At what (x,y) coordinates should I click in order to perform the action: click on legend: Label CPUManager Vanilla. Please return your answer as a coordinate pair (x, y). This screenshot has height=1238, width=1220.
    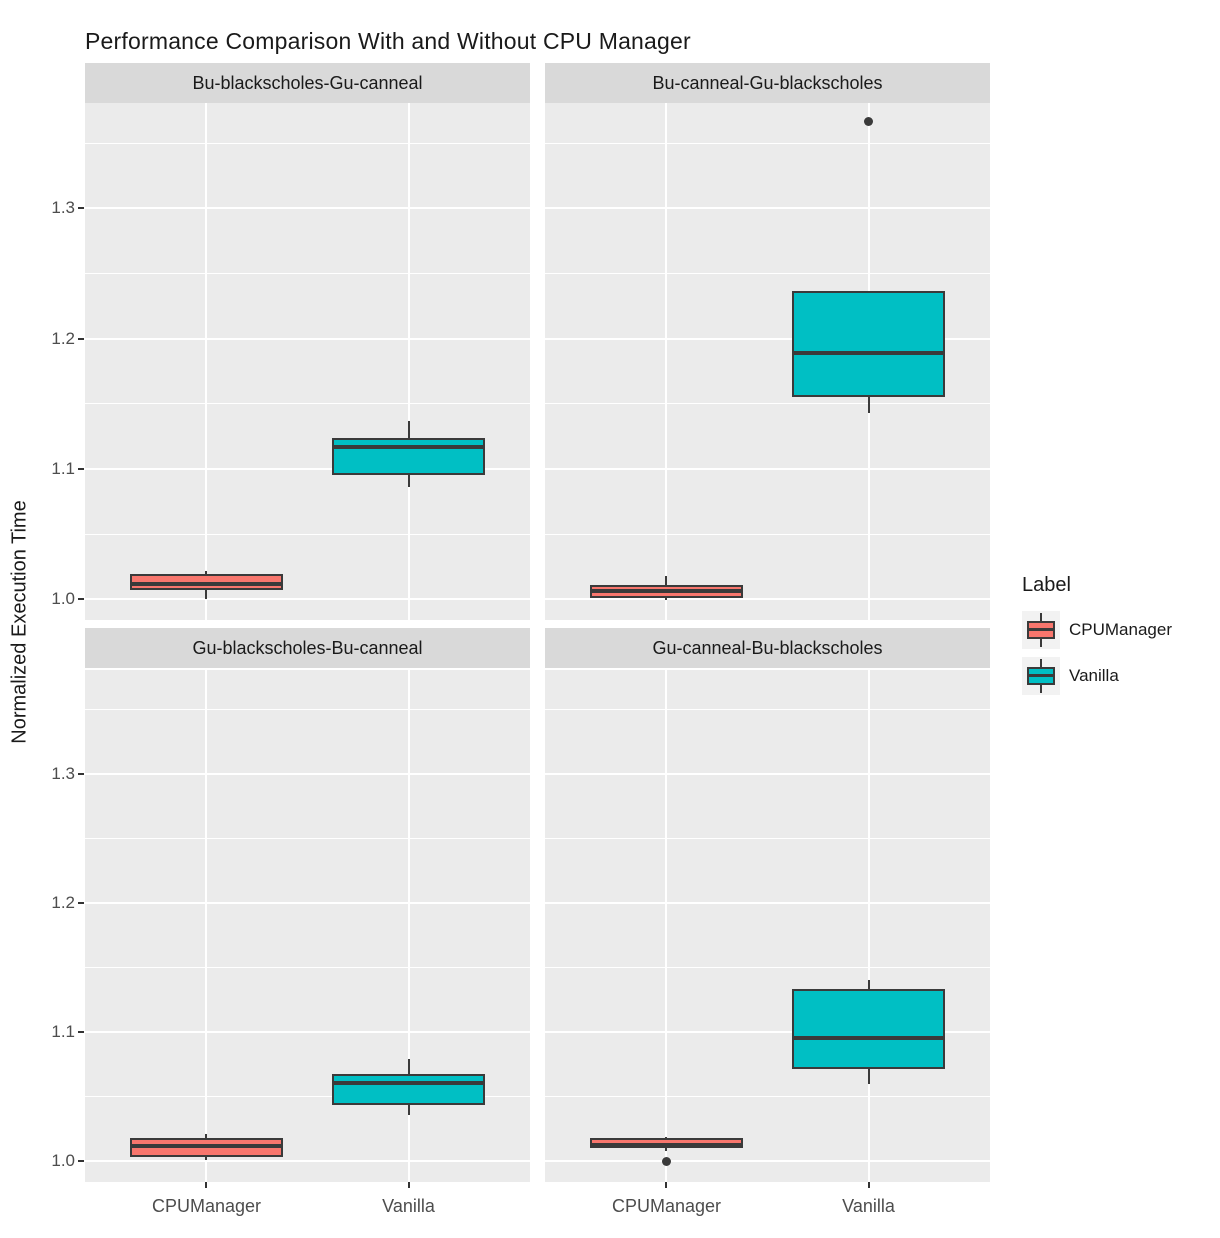
    Looking at the image, I should click on (1097, 638).